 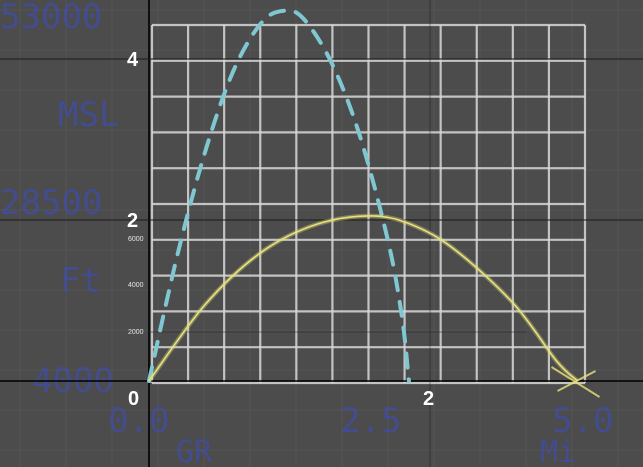 I want to click on ghost-left-label-4: Ft, so click(x=80, y=281).